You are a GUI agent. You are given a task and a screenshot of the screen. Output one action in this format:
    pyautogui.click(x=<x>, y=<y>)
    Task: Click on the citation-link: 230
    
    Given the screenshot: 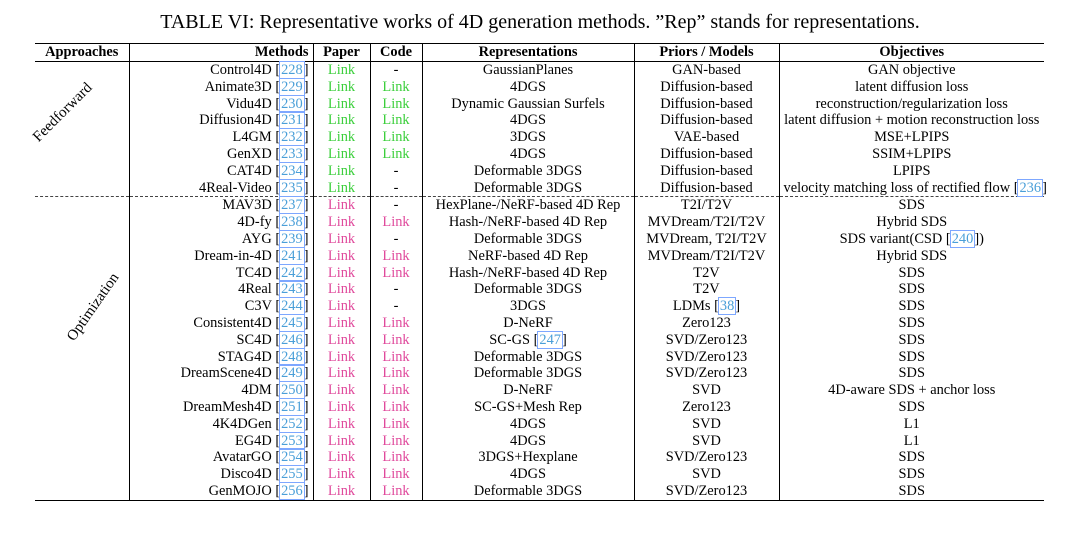 What is the action you would take?
    pyautogui.click(x=292, y=103)
    